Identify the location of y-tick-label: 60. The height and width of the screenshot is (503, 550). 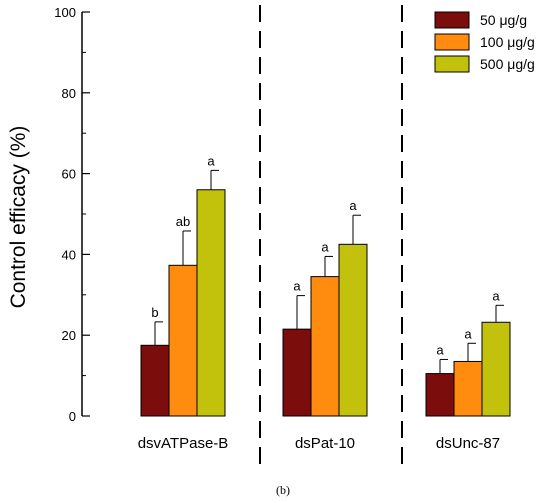
(69, 174).